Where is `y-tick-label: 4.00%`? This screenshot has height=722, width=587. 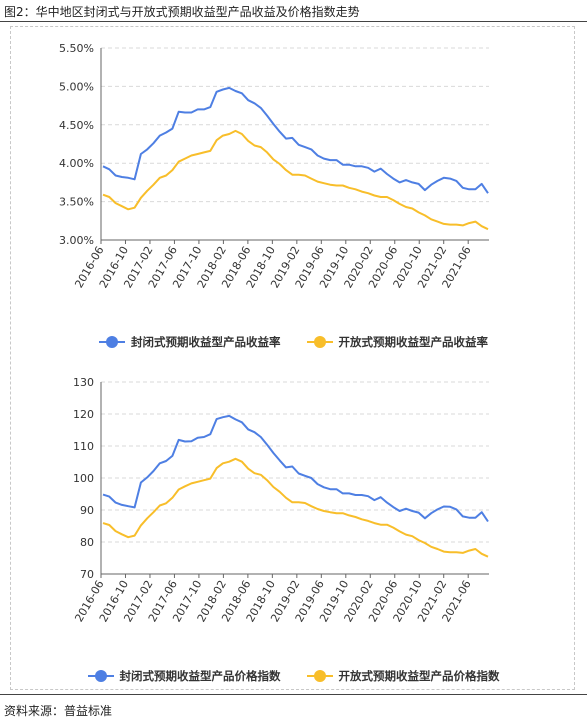 y-tick-label: 4.00% is located at coordinates (76, 163).